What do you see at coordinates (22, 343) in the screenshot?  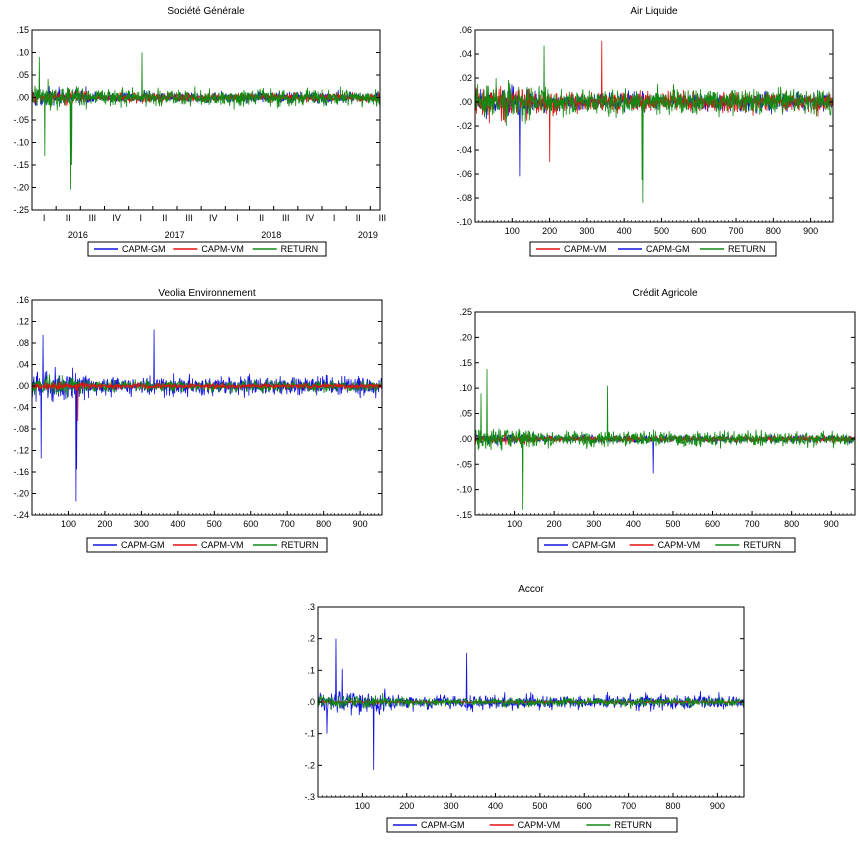 I see `y-tick-label: .08` at bounding box center [22, 343].